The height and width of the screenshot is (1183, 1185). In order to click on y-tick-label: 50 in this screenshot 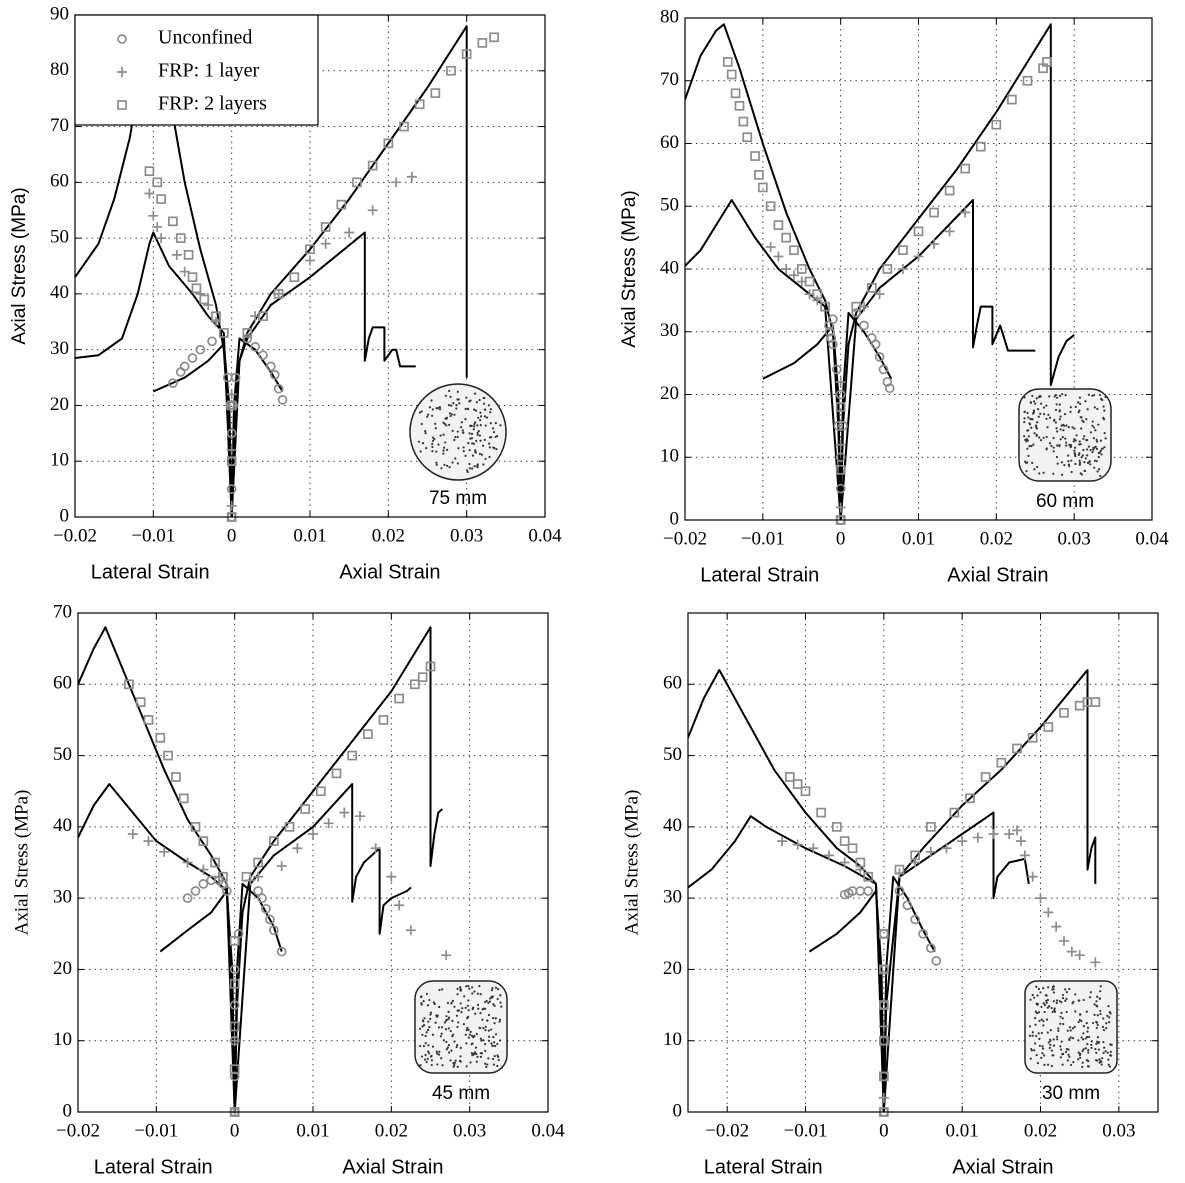, I will do `click(59, 236)`.